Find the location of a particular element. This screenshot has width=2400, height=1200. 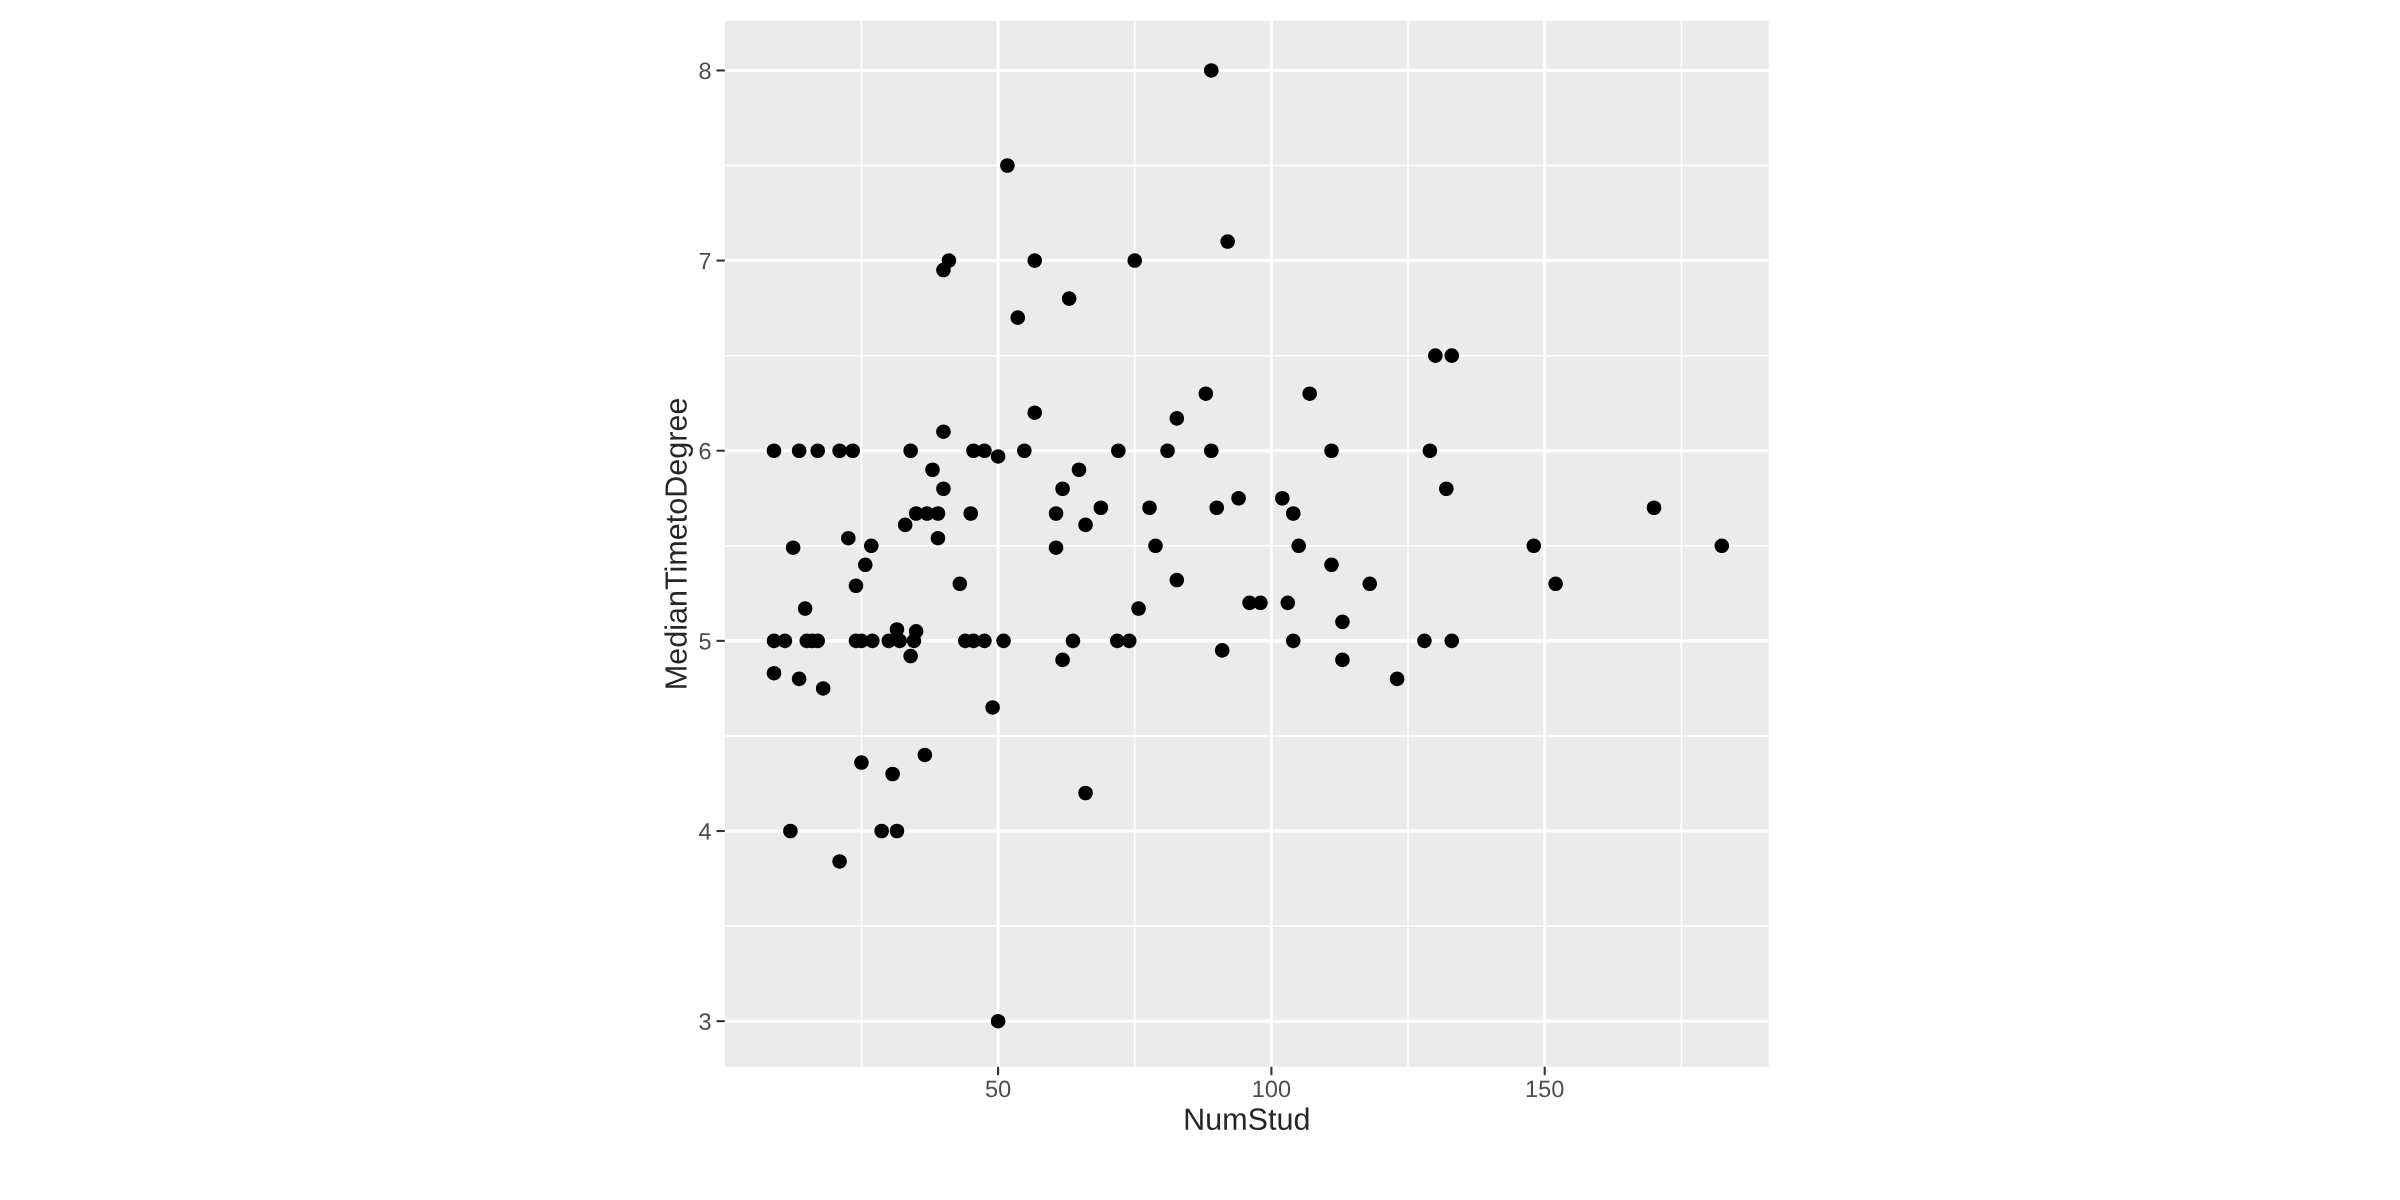

y-tick-label: 6 is located at coordinates (705, 451).